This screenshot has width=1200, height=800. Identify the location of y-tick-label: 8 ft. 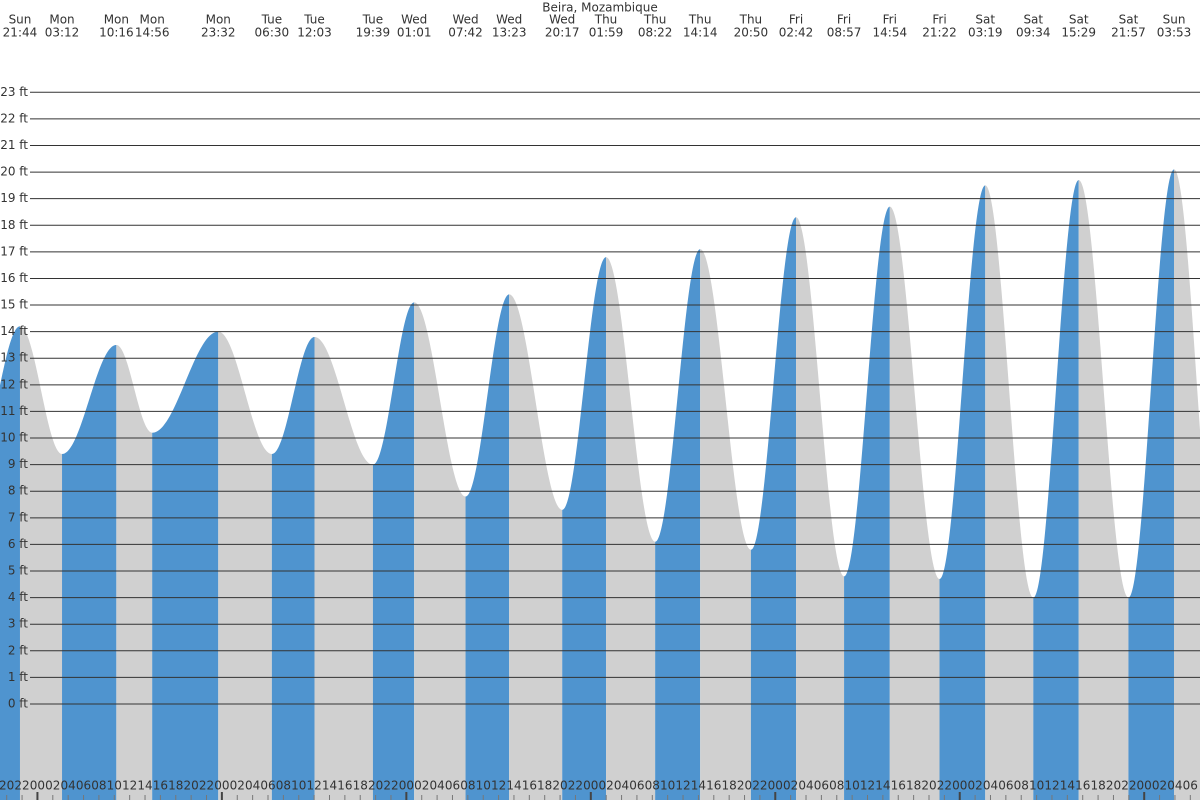
(18, 491).